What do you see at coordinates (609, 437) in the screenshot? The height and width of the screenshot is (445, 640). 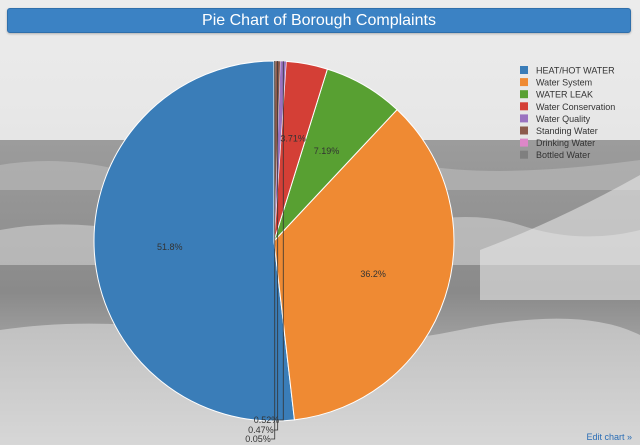 I see `edit-chart-link: Edit chart »` at bounding box center [609, 437].